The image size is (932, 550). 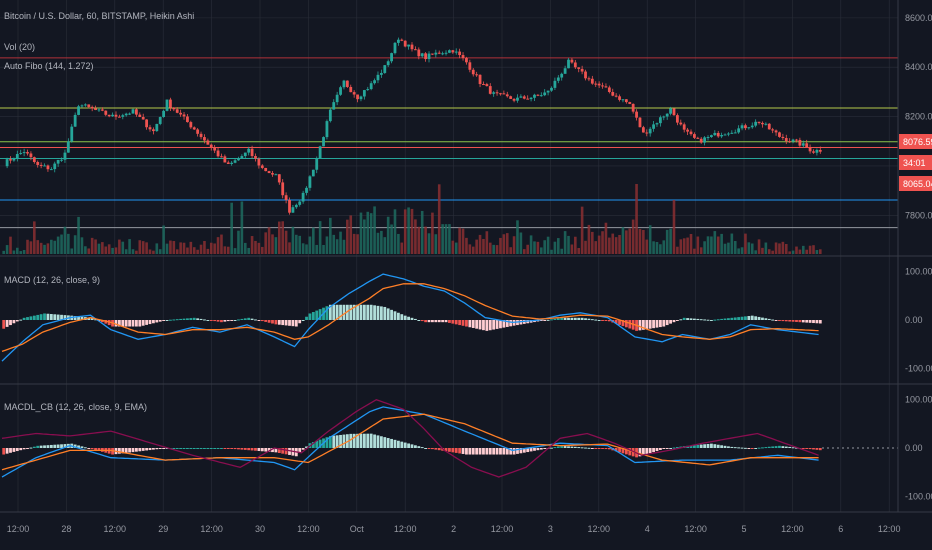 I want to click on macd-pane-title: MACD (12, 26, close, 9), so click(x=52, y=280).